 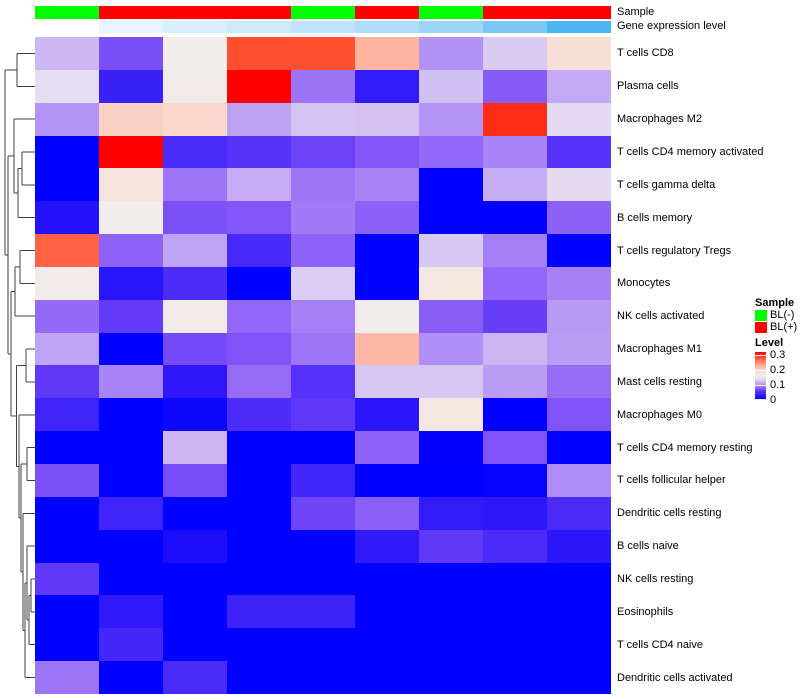 What do you see at coordinates (645, 611) in the screenshot?
I see `row-label: Eosinophils` at bounding box center [645, 611].